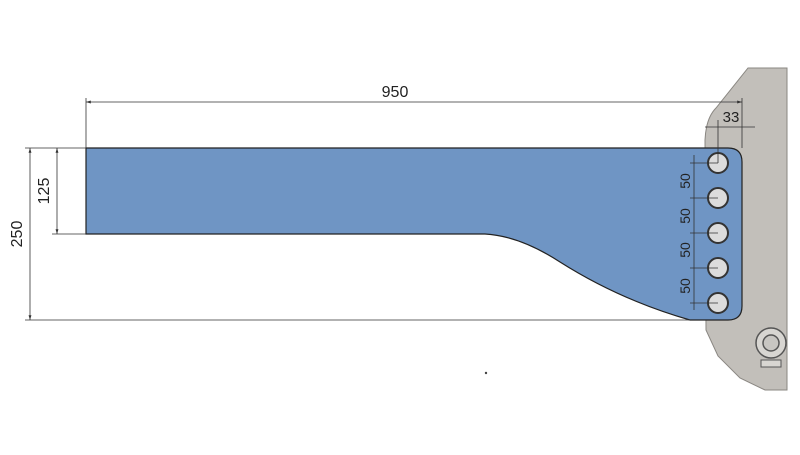 The image size is (800, 455). I want to click on bracket-tab, so click(771, 363).